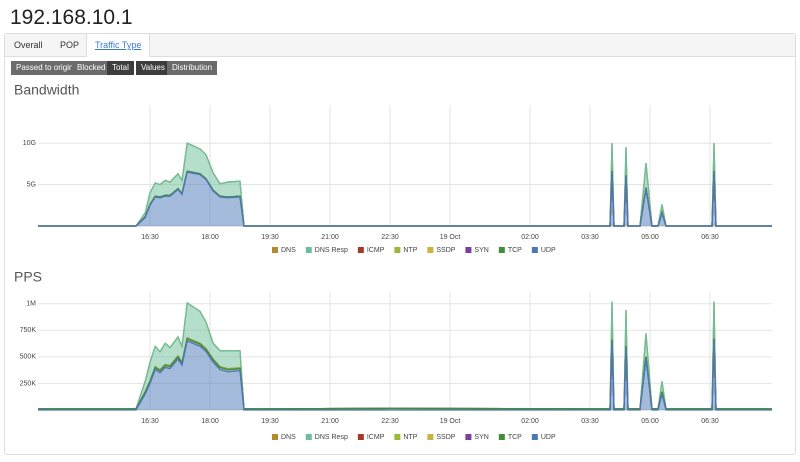 Image resolution: width=800 pixels, height=462 pixels. I want to click on chart-title: PPS, so click(28, 277).